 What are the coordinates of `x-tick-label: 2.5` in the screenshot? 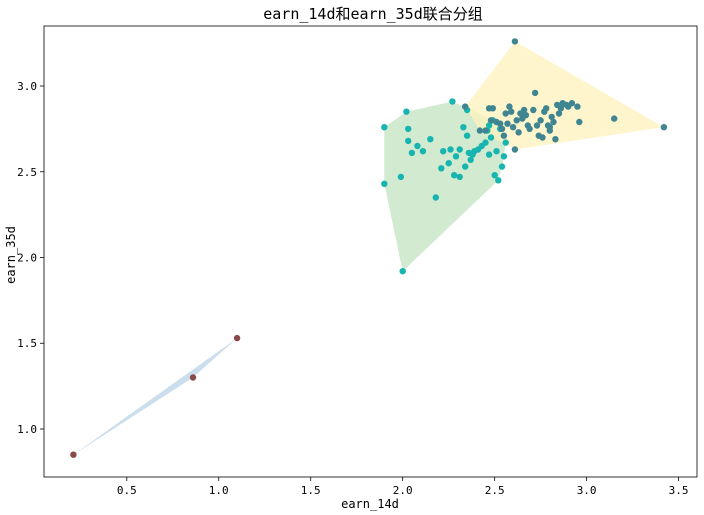 It's located at (495, 490).